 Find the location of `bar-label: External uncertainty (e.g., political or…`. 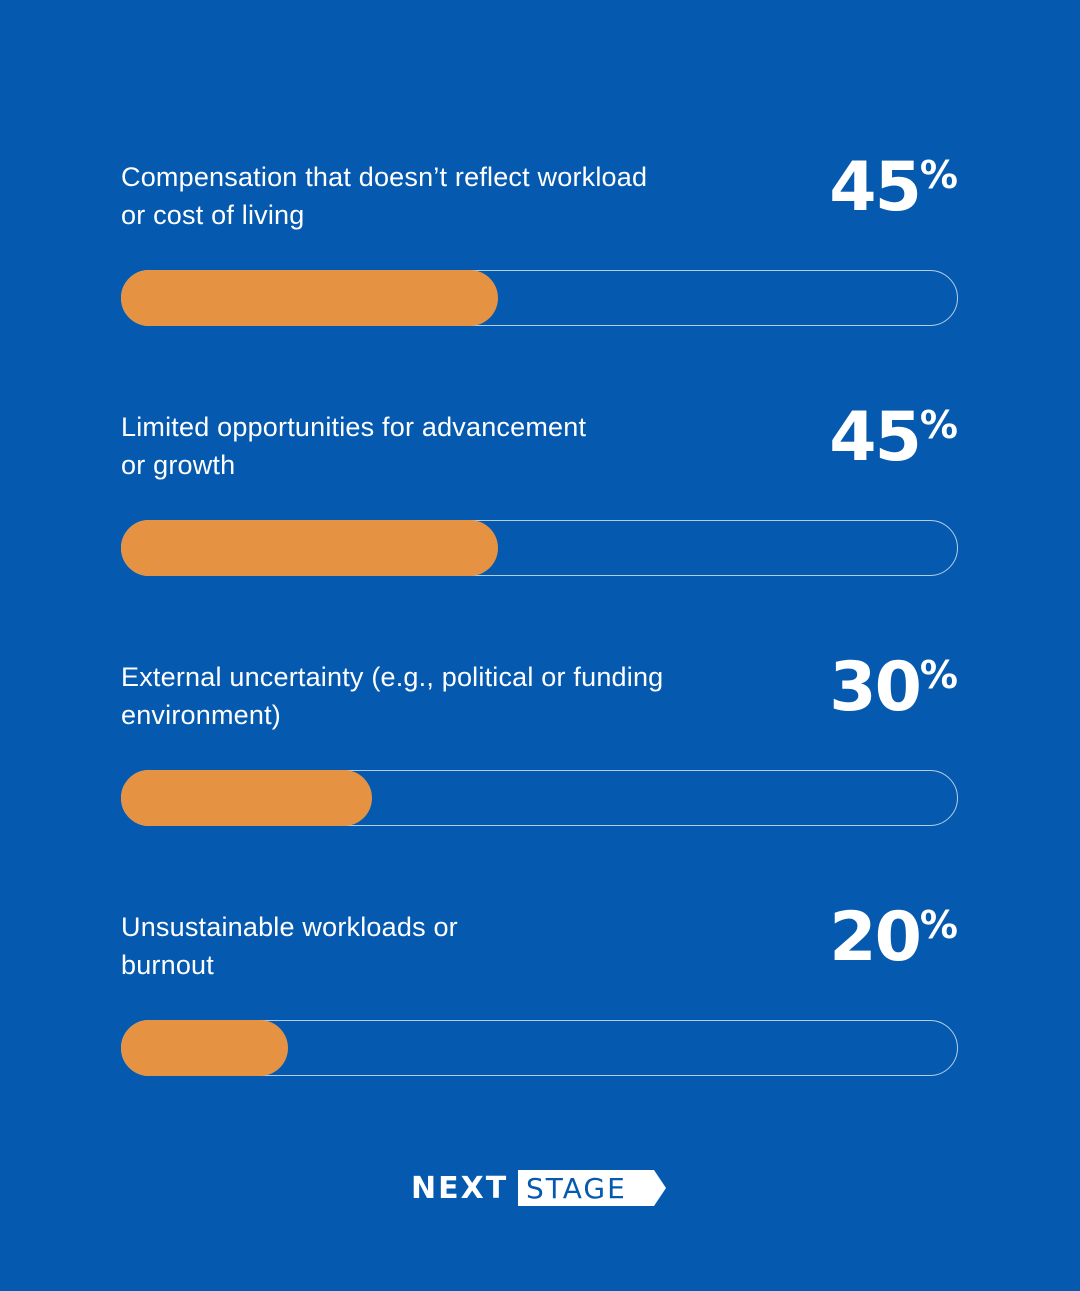

bar-label: External uncertainty (e.g., political or… is located at coordinates (431, 696).